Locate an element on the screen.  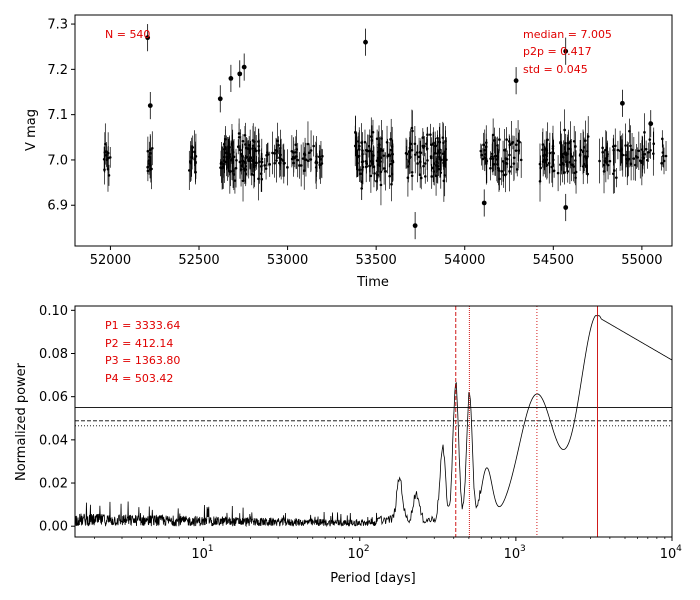
x-tick-exponent: 4 is located at coordinates (679, 549).